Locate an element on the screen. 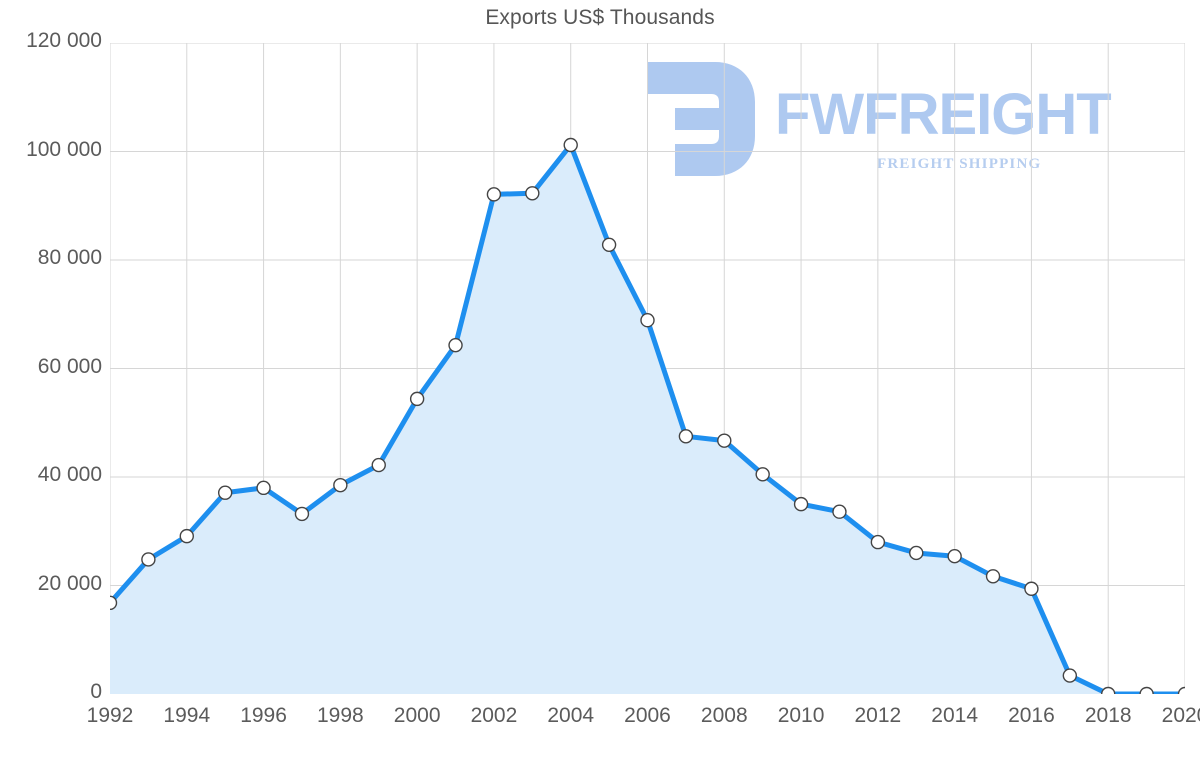 The height and width of the screenshot is (763, 1200). x-axis-tick-label: 2004 is located at coordinates (571, 715).